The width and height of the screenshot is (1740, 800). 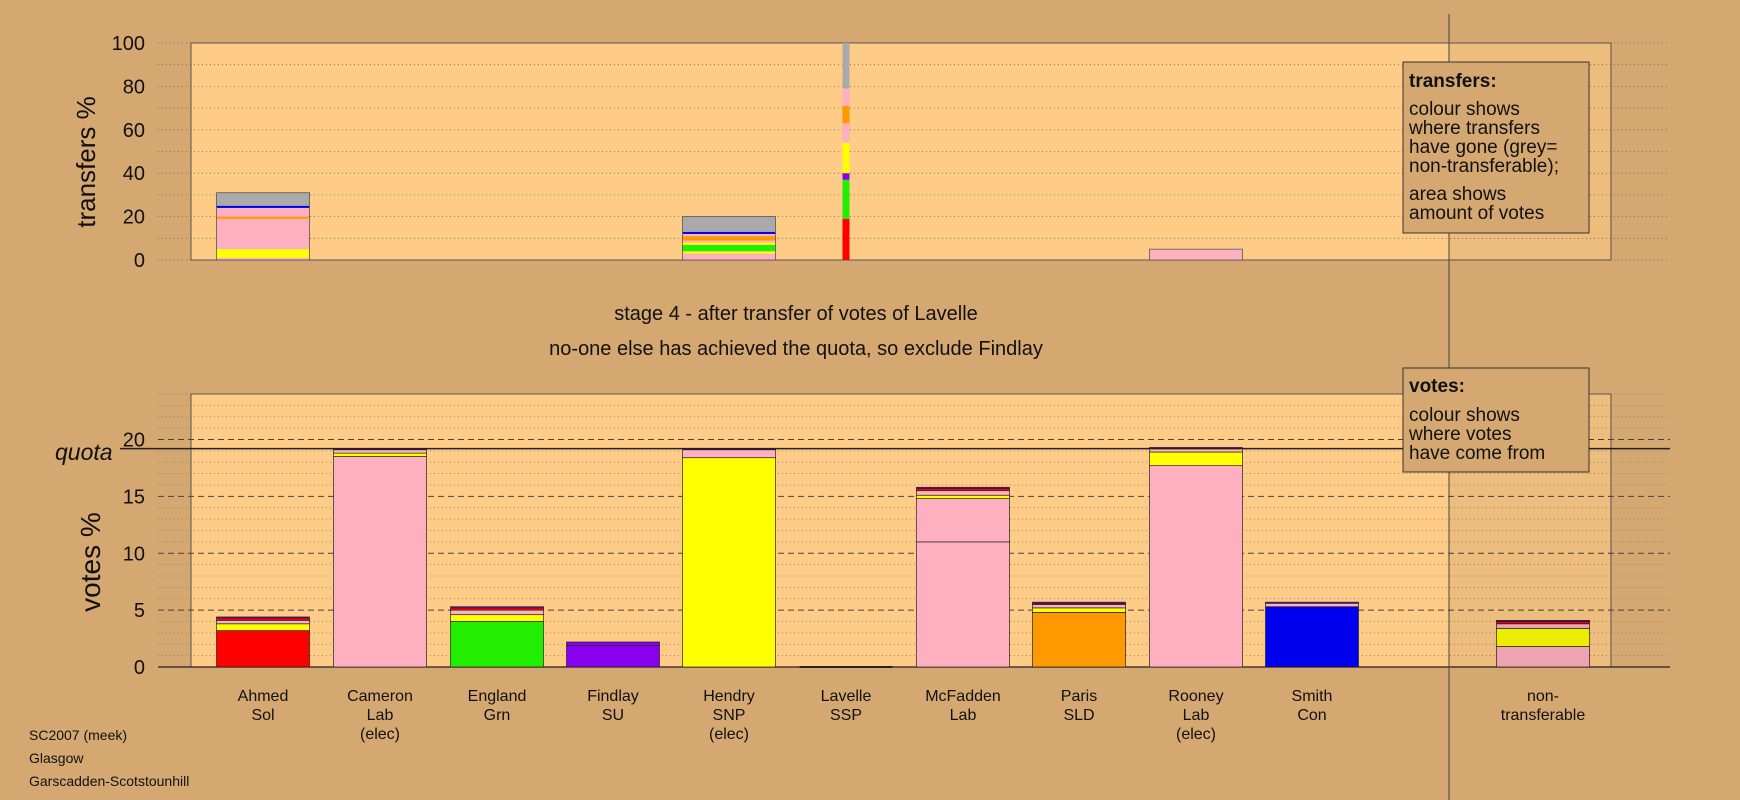 I want to click on transfers-legend-line: colour shows, so click(x=1464, y=109).